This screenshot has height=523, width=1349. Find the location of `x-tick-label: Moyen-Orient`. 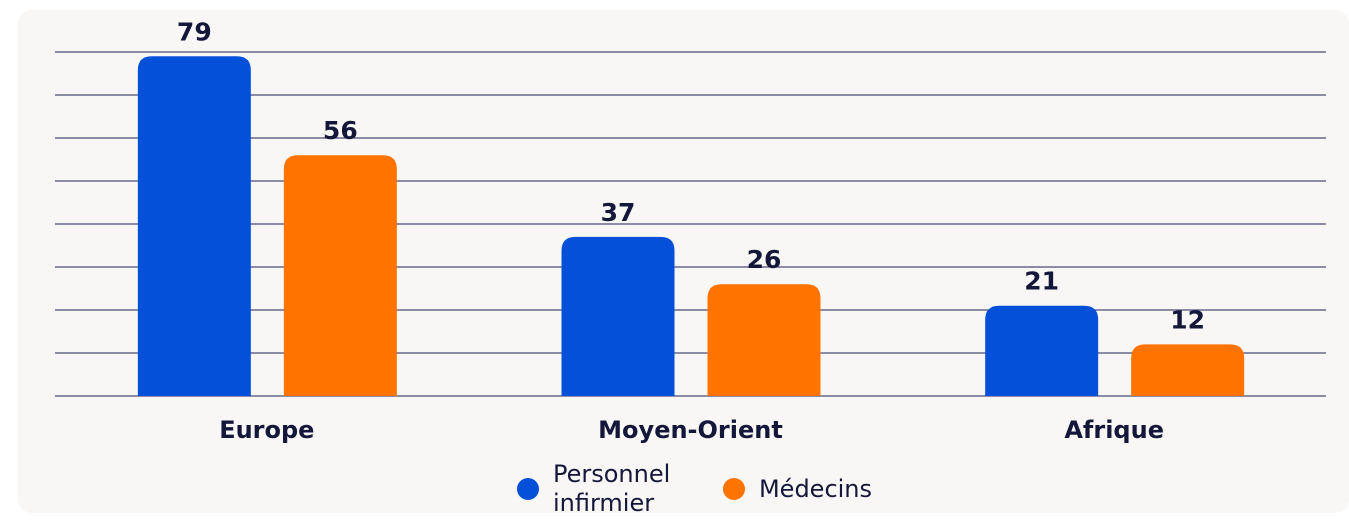

x-tick-label: Moyen-Orient is located at coordinates (690, 430).